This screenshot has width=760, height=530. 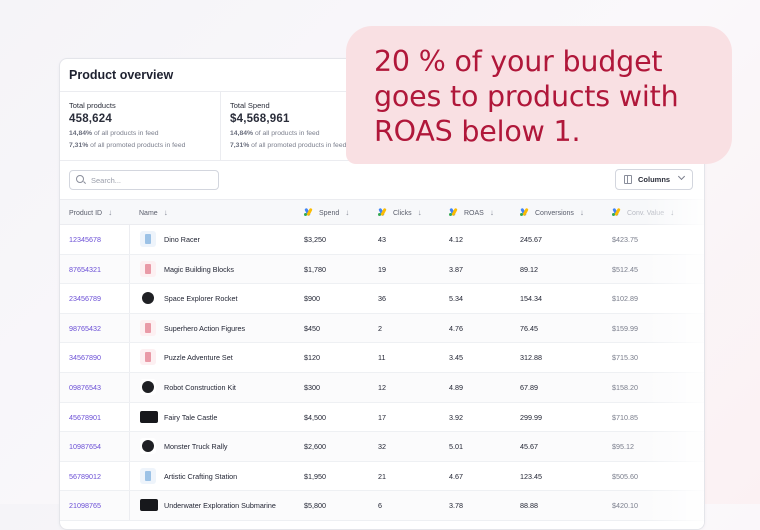 I want to click on product-id-link: 10987654, so click(x=85, y=447).